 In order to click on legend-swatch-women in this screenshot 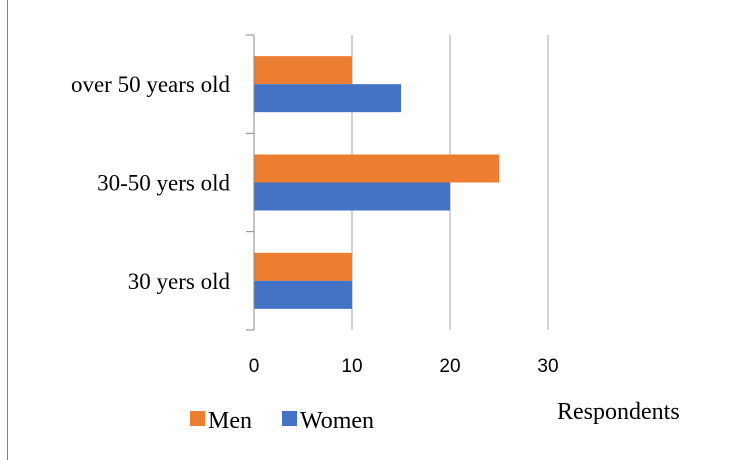, I will do `click(289, 418)`.